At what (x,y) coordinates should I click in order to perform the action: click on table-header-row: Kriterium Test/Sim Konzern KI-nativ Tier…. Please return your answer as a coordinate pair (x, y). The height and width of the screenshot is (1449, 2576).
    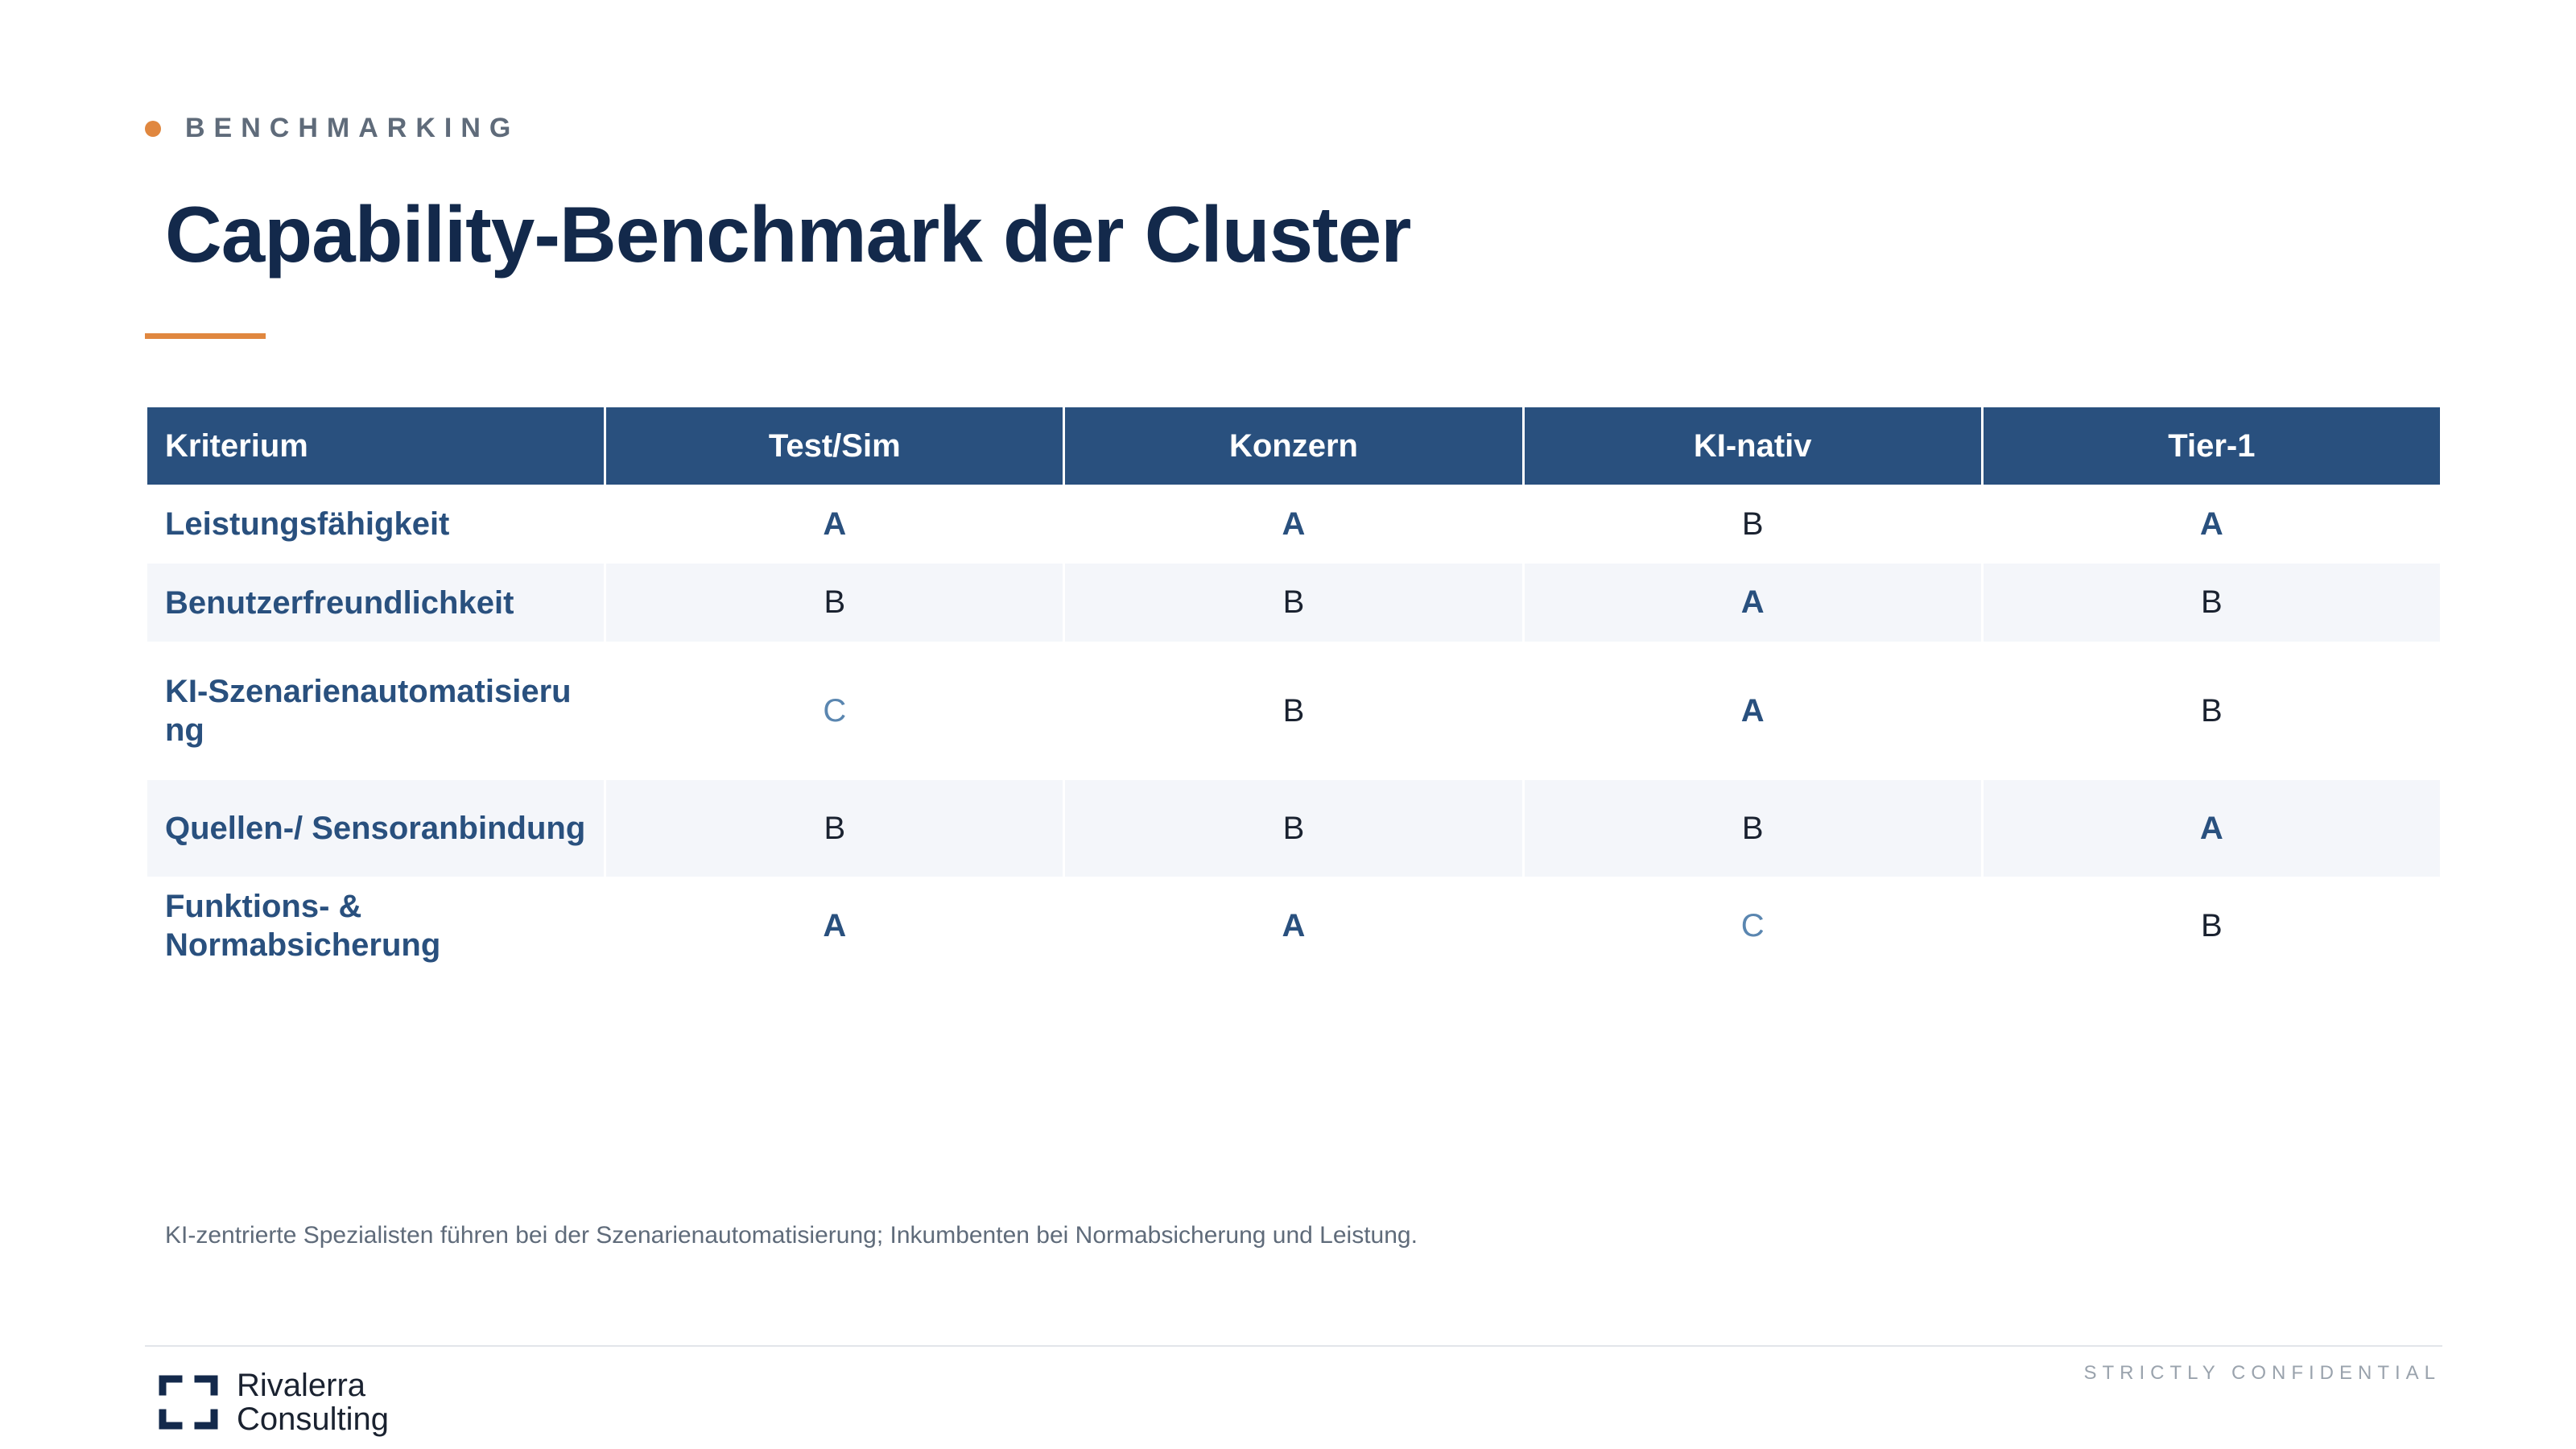
    Looking at the image, I should click on (1293, 446).